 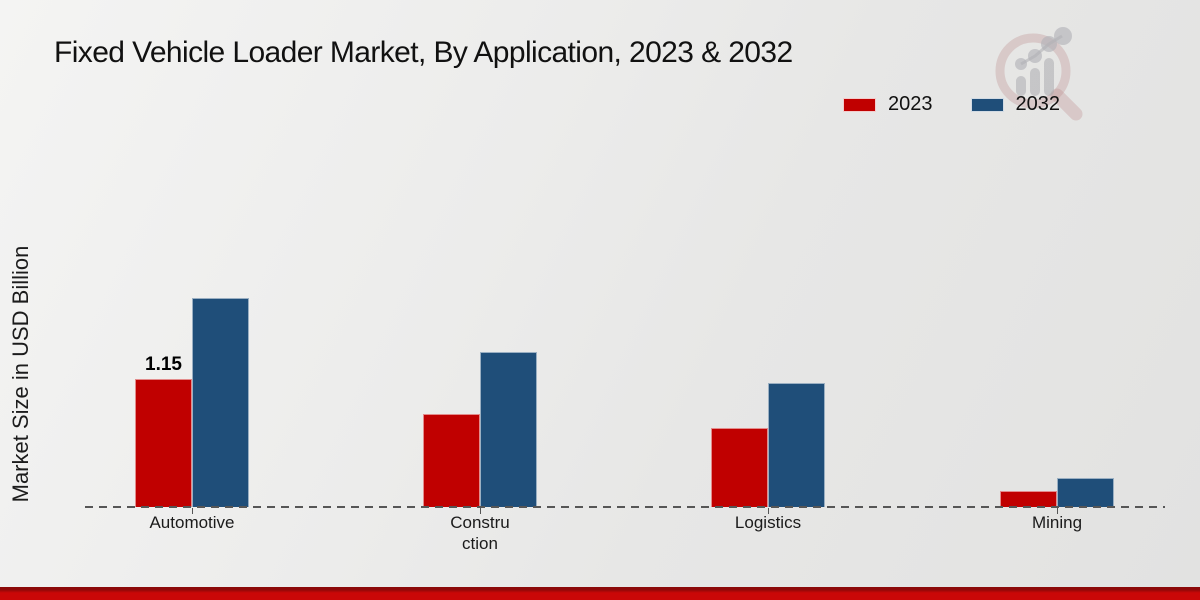 I want to click on bar-2032-automotive, so click(x=220, y=402).